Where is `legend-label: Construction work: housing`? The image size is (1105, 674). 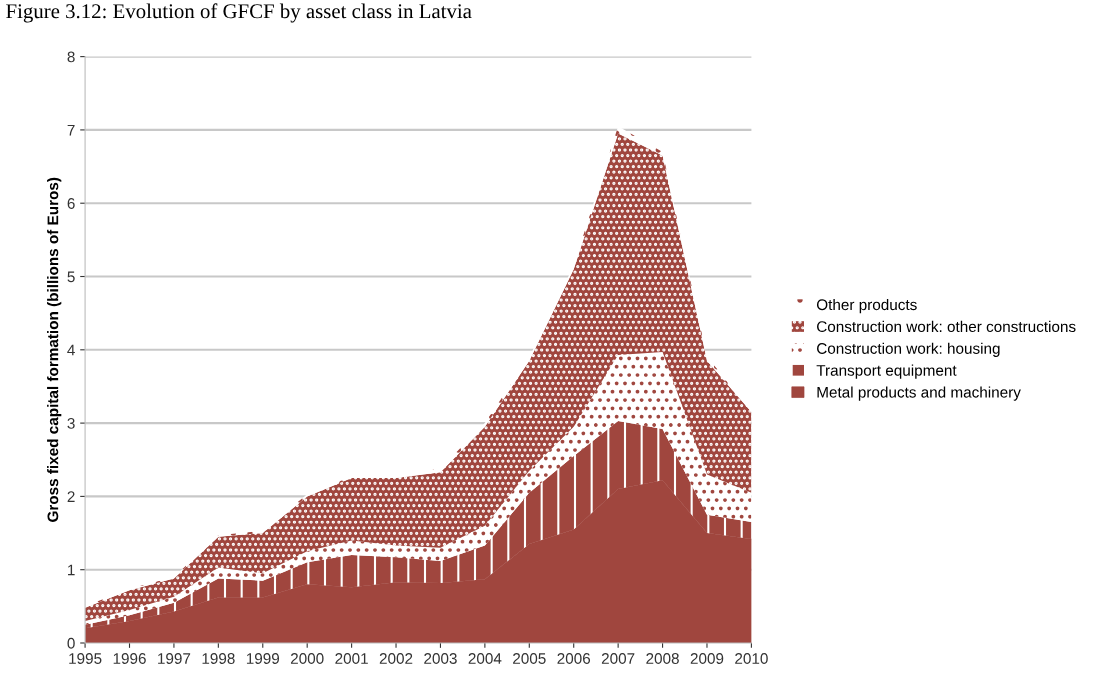
legend-label: Construction work: housing is located at coordinates (908, 349).